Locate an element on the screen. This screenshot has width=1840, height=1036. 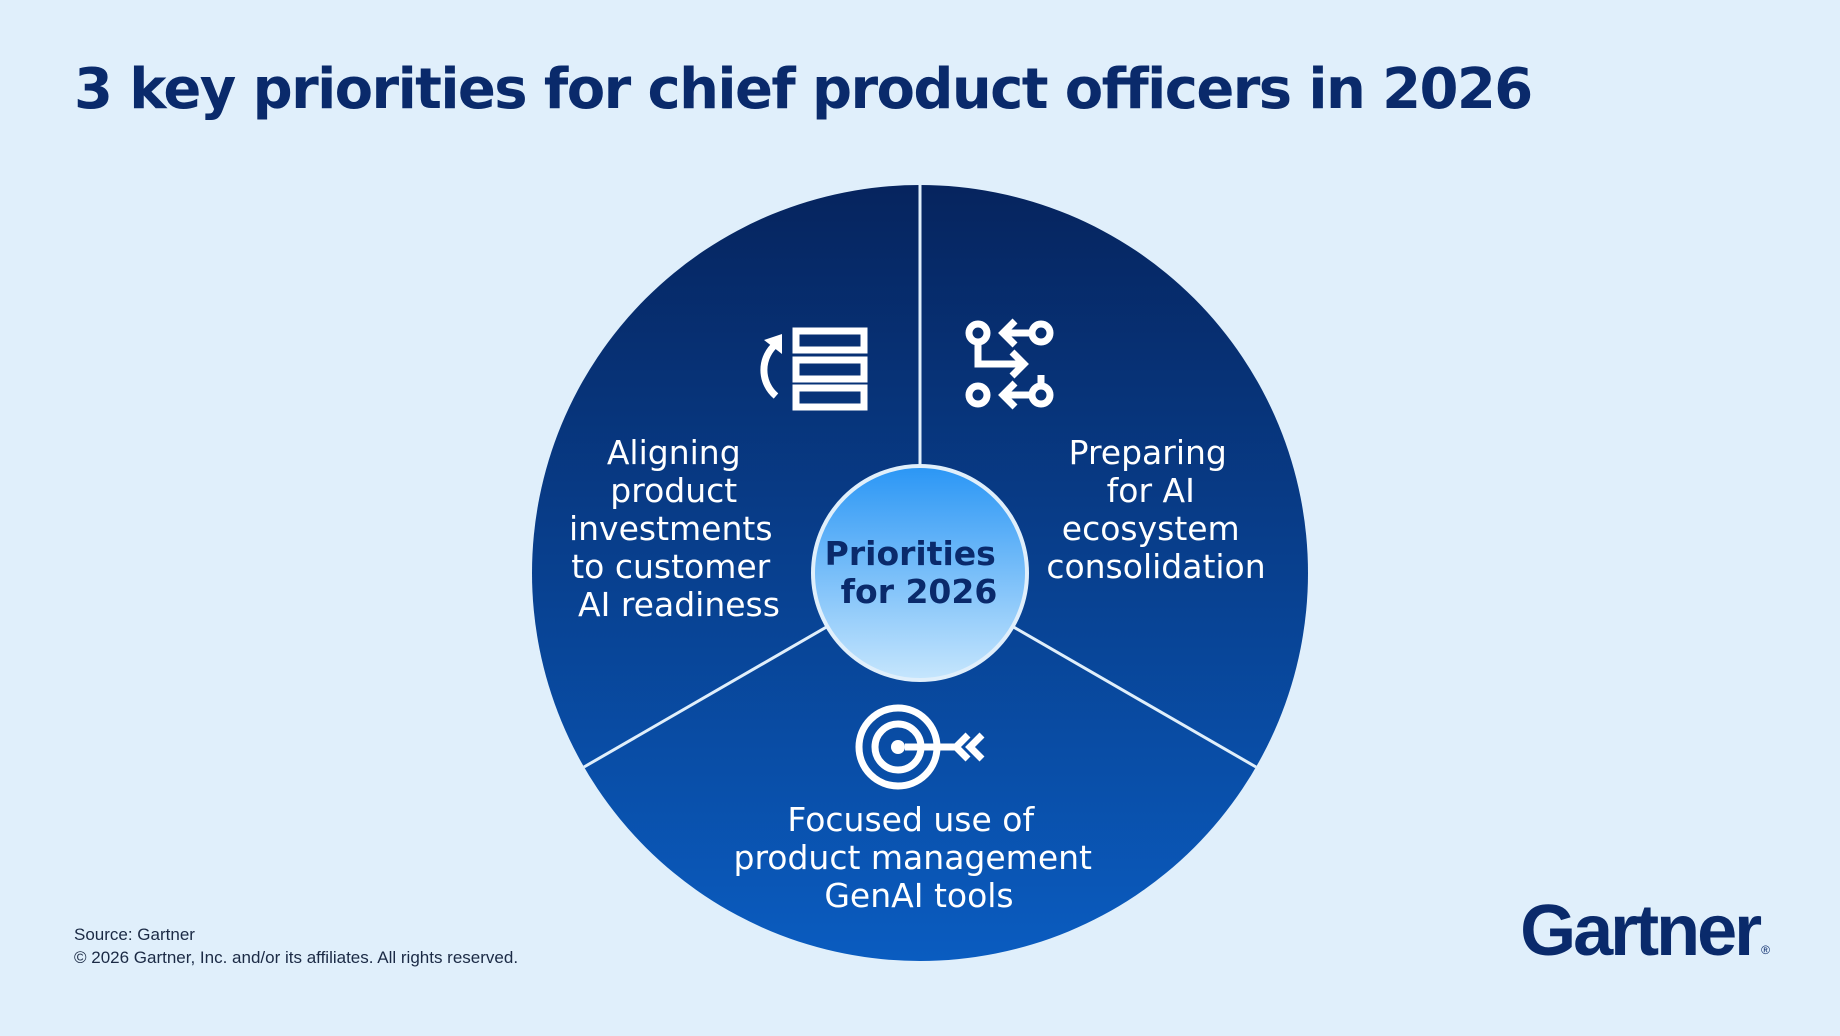
segment-label-line: investments is located at coordinates (671, 528).